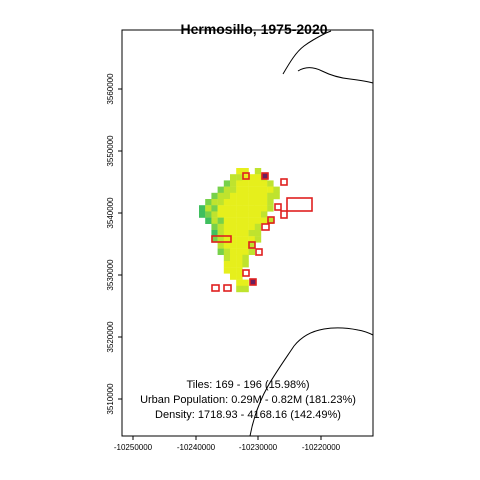 This screenshot has width=480, height=480. I want to click on y-tick-label: 3550000, so click(110, 151).